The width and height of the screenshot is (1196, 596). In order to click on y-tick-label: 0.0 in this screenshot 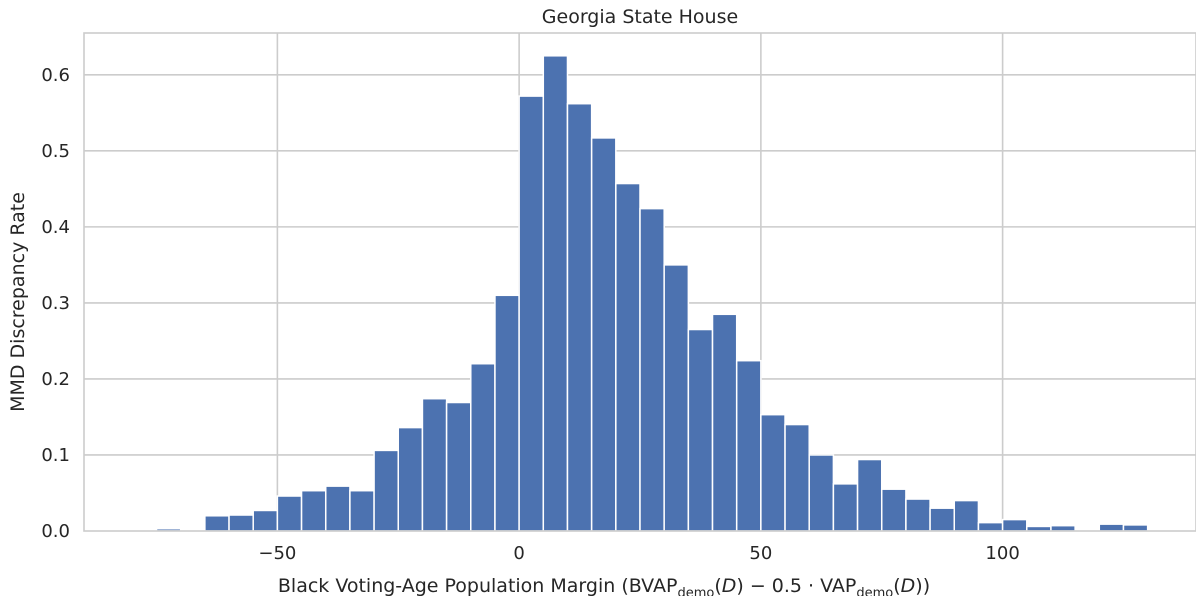, I will do `click(55, 531)`.